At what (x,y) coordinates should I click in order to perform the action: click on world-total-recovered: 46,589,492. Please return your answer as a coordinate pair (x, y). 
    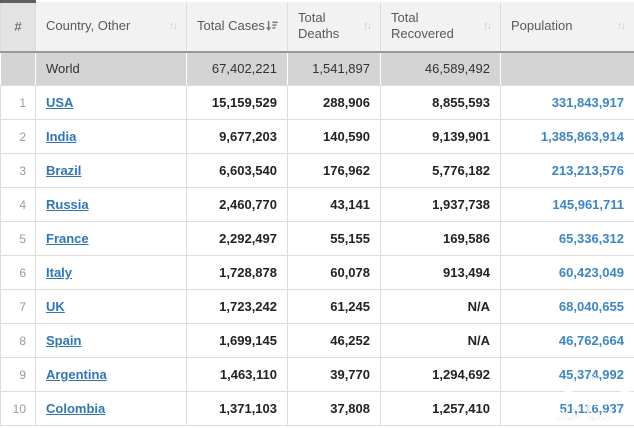
    Looking at the image, I should click on (440, 68).